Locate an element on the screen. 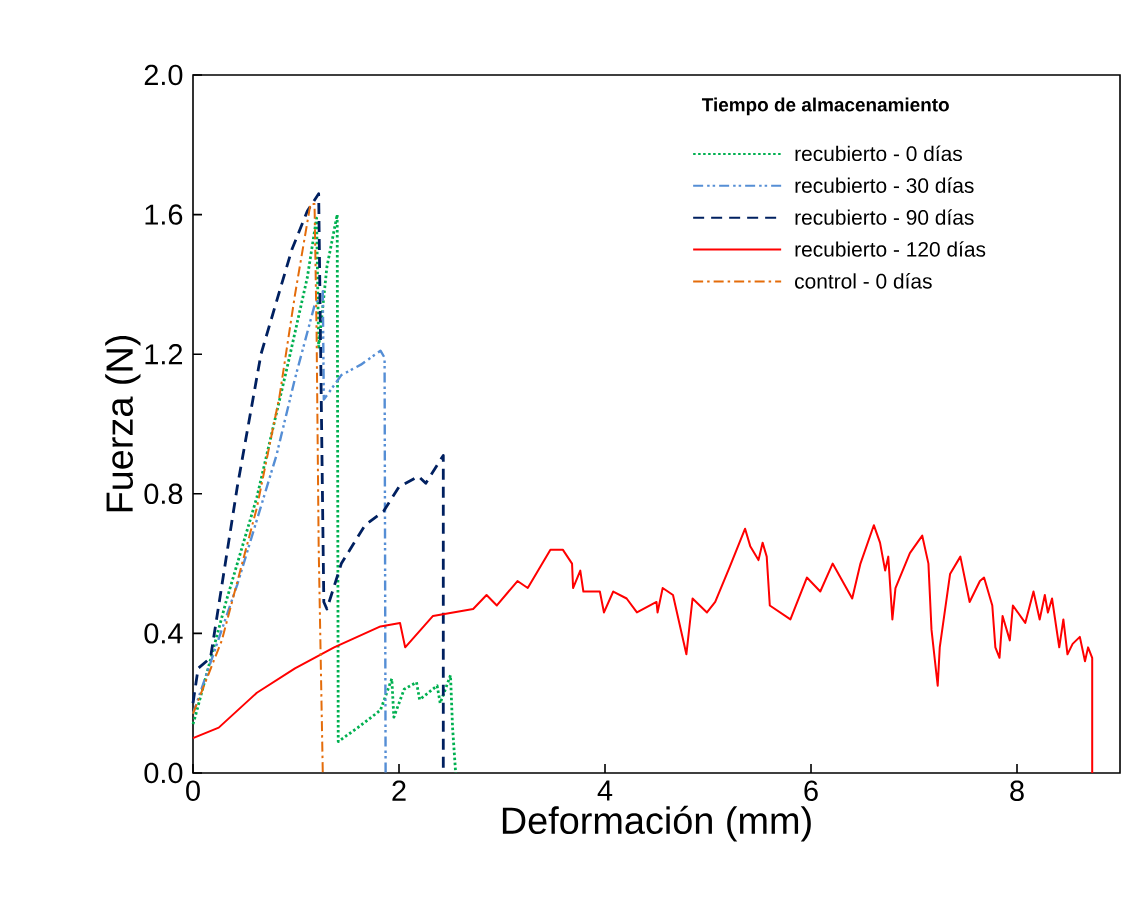 The width and height of the screenshot is (1147, 913). x-tick-label: 4 is located at coordinates (605, 790).